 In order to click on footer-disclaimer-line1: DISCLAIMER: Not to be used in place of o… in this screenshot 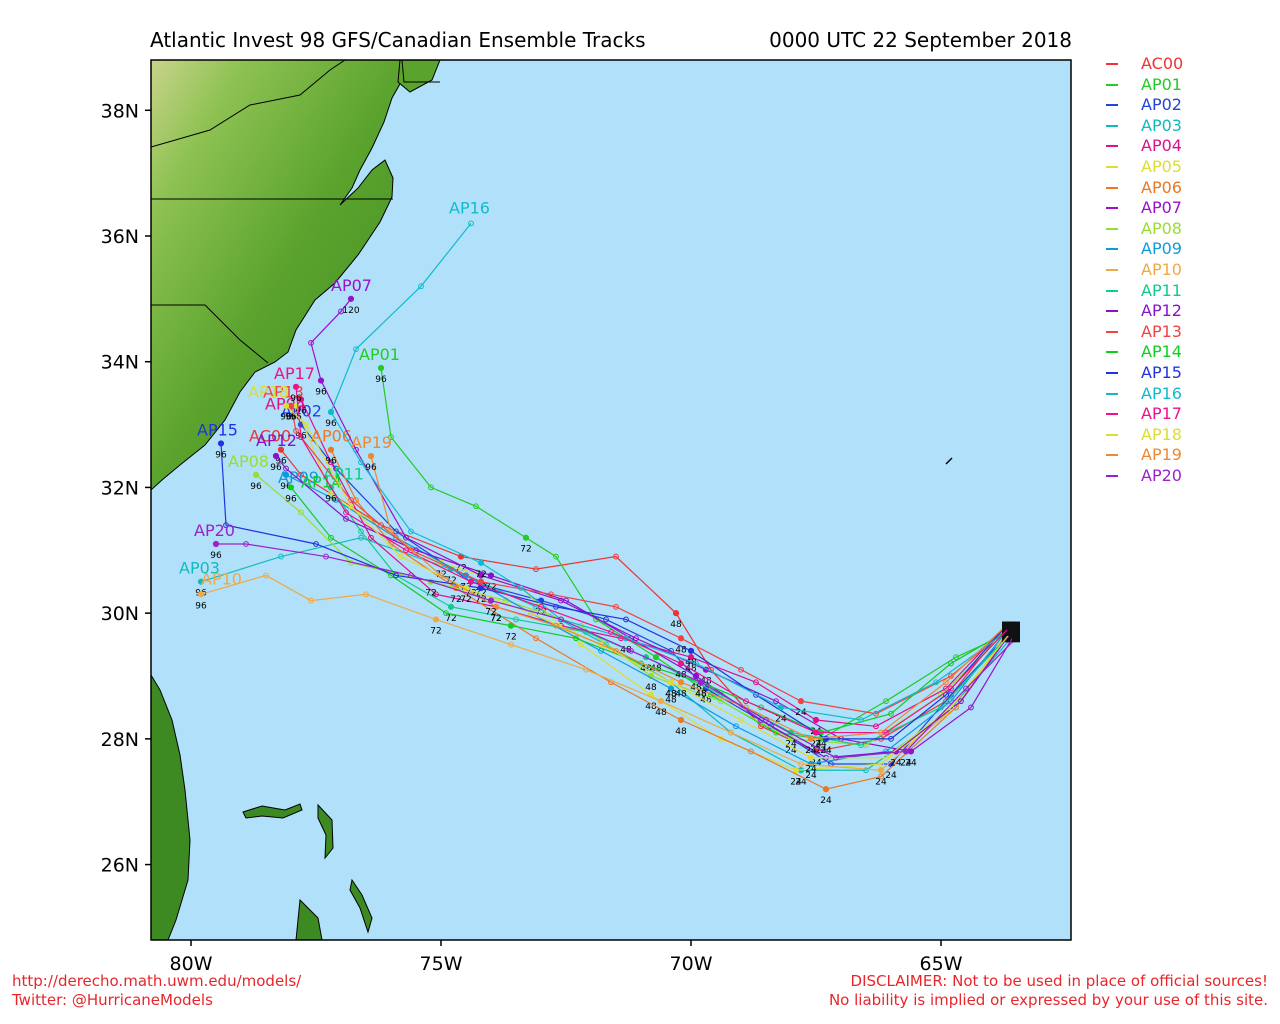, I will do `click(1059, 981)`.